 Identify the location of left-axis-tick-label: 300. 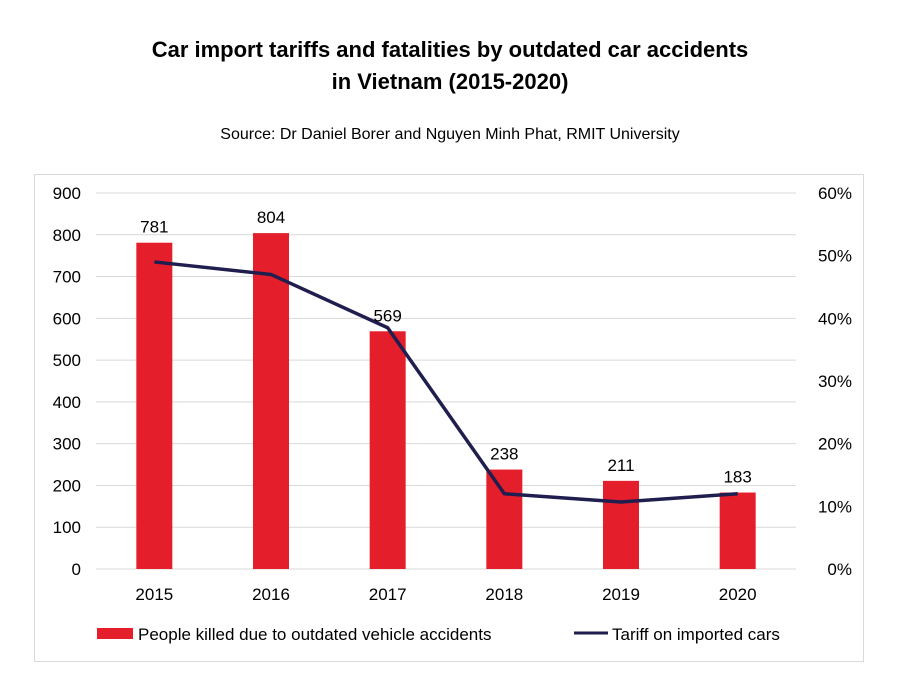
(67, 444).